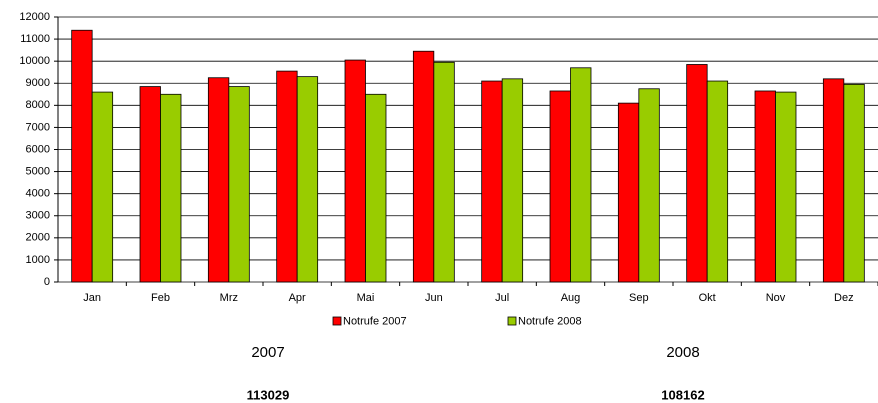  I want to click on x-tick-label: Sep, so click(639, 298).